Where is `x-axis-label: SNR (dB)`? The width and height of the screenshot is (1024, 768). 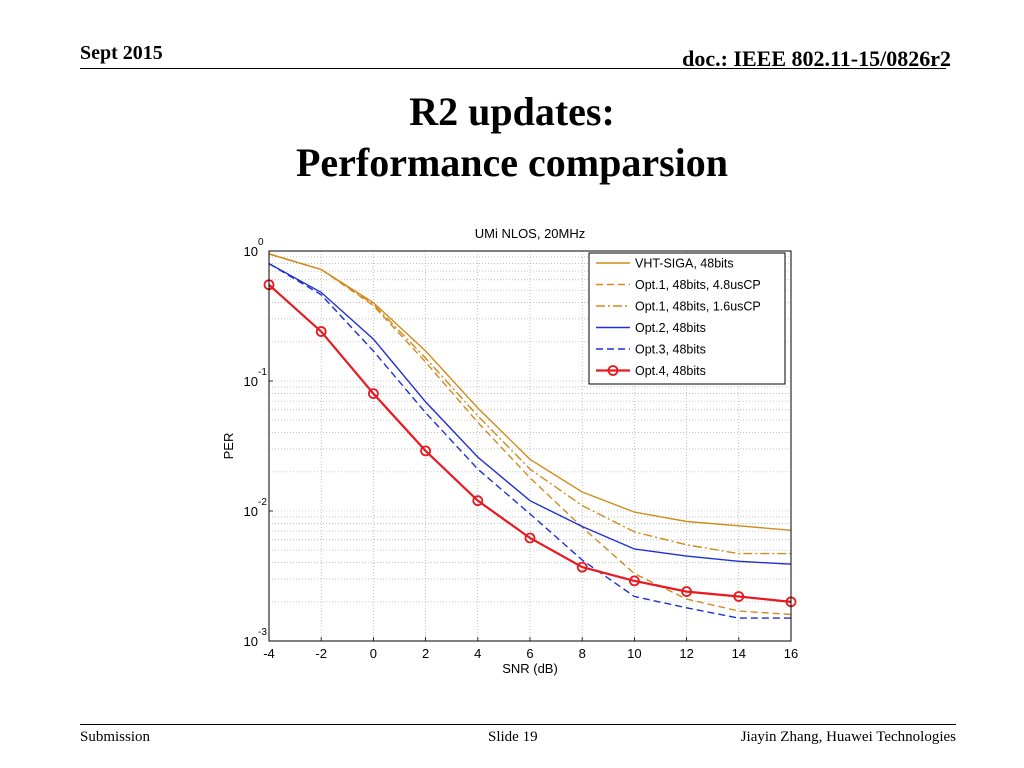
x-axis-label: SNR (dB) is located at coordinates (530, 668).